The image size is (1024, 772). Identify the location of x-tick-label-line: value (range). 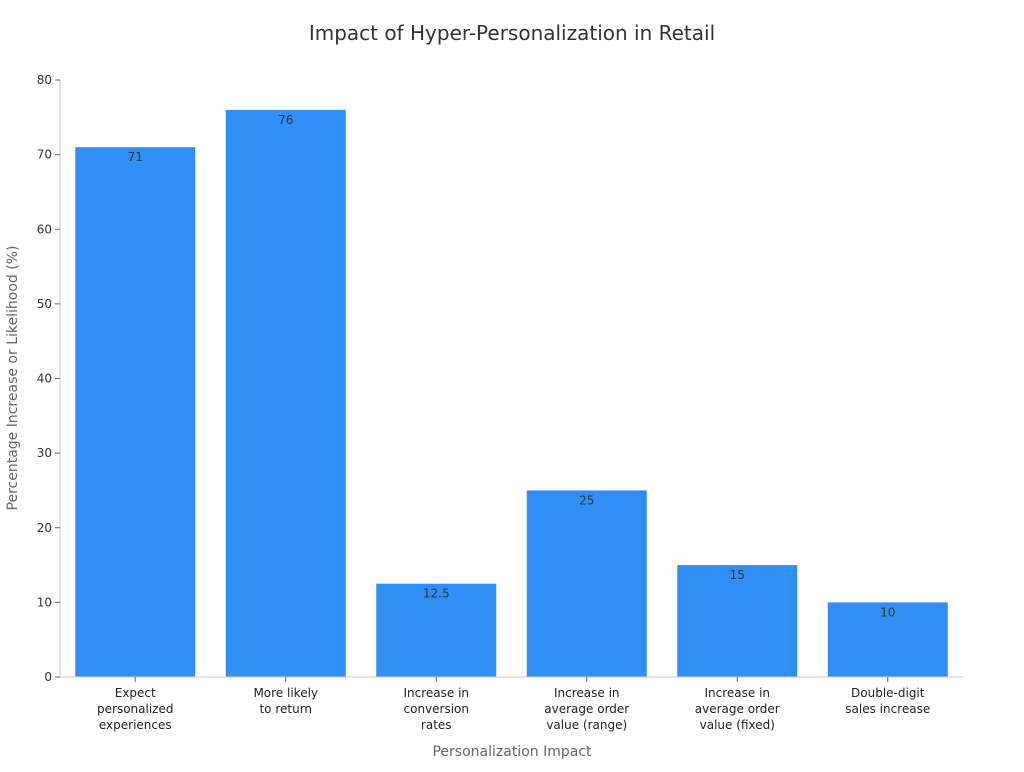
(586, 725).